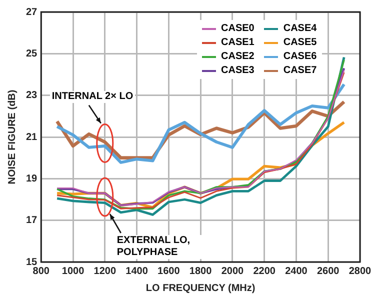 The image size is (384, 300). What do you see at coordinates (105, 271) in the screenshot?
I see `x-tick-label: 1200` at bounding box center [105, 271].